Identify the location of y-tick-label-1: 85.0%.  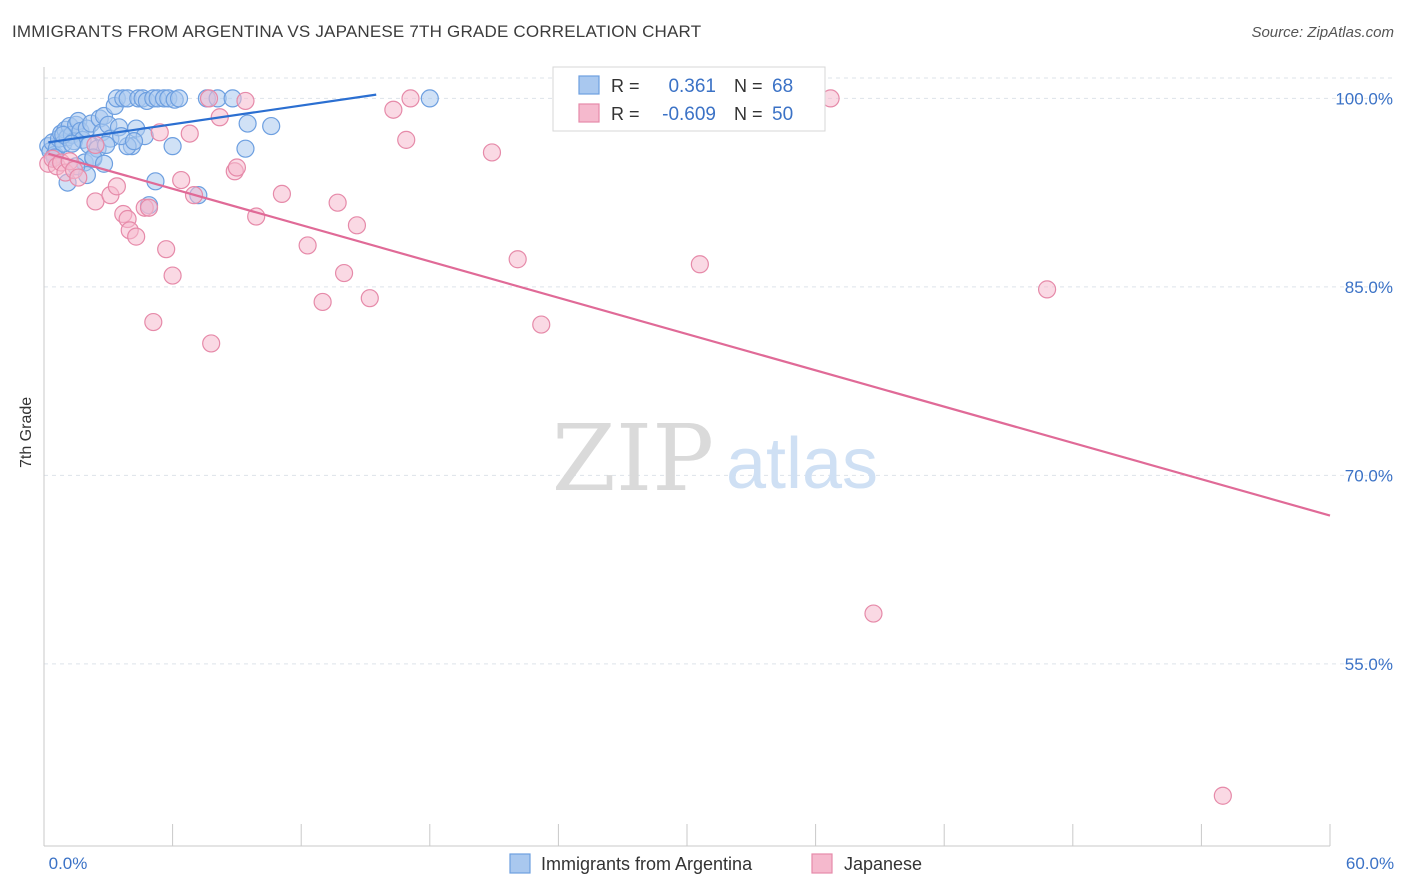
(1369, 287).